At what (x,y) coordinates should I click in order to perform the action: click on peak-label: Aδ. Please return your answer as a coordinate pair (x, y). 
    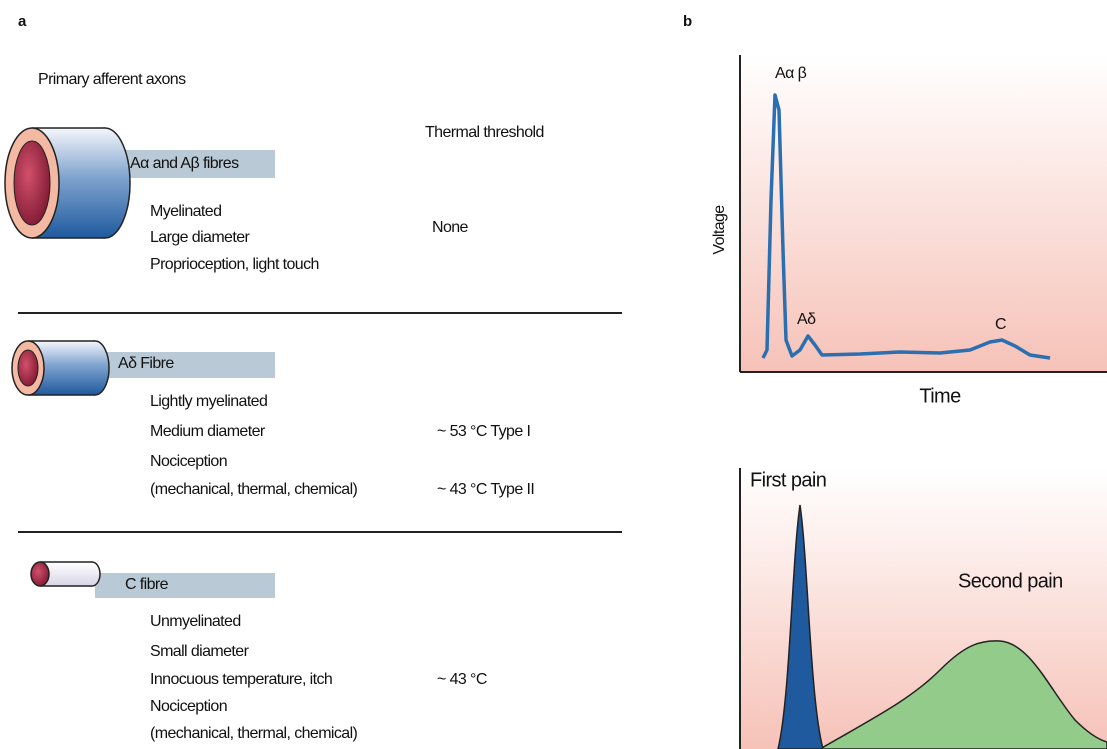
    Looking at the image, I should click on (806, 319).